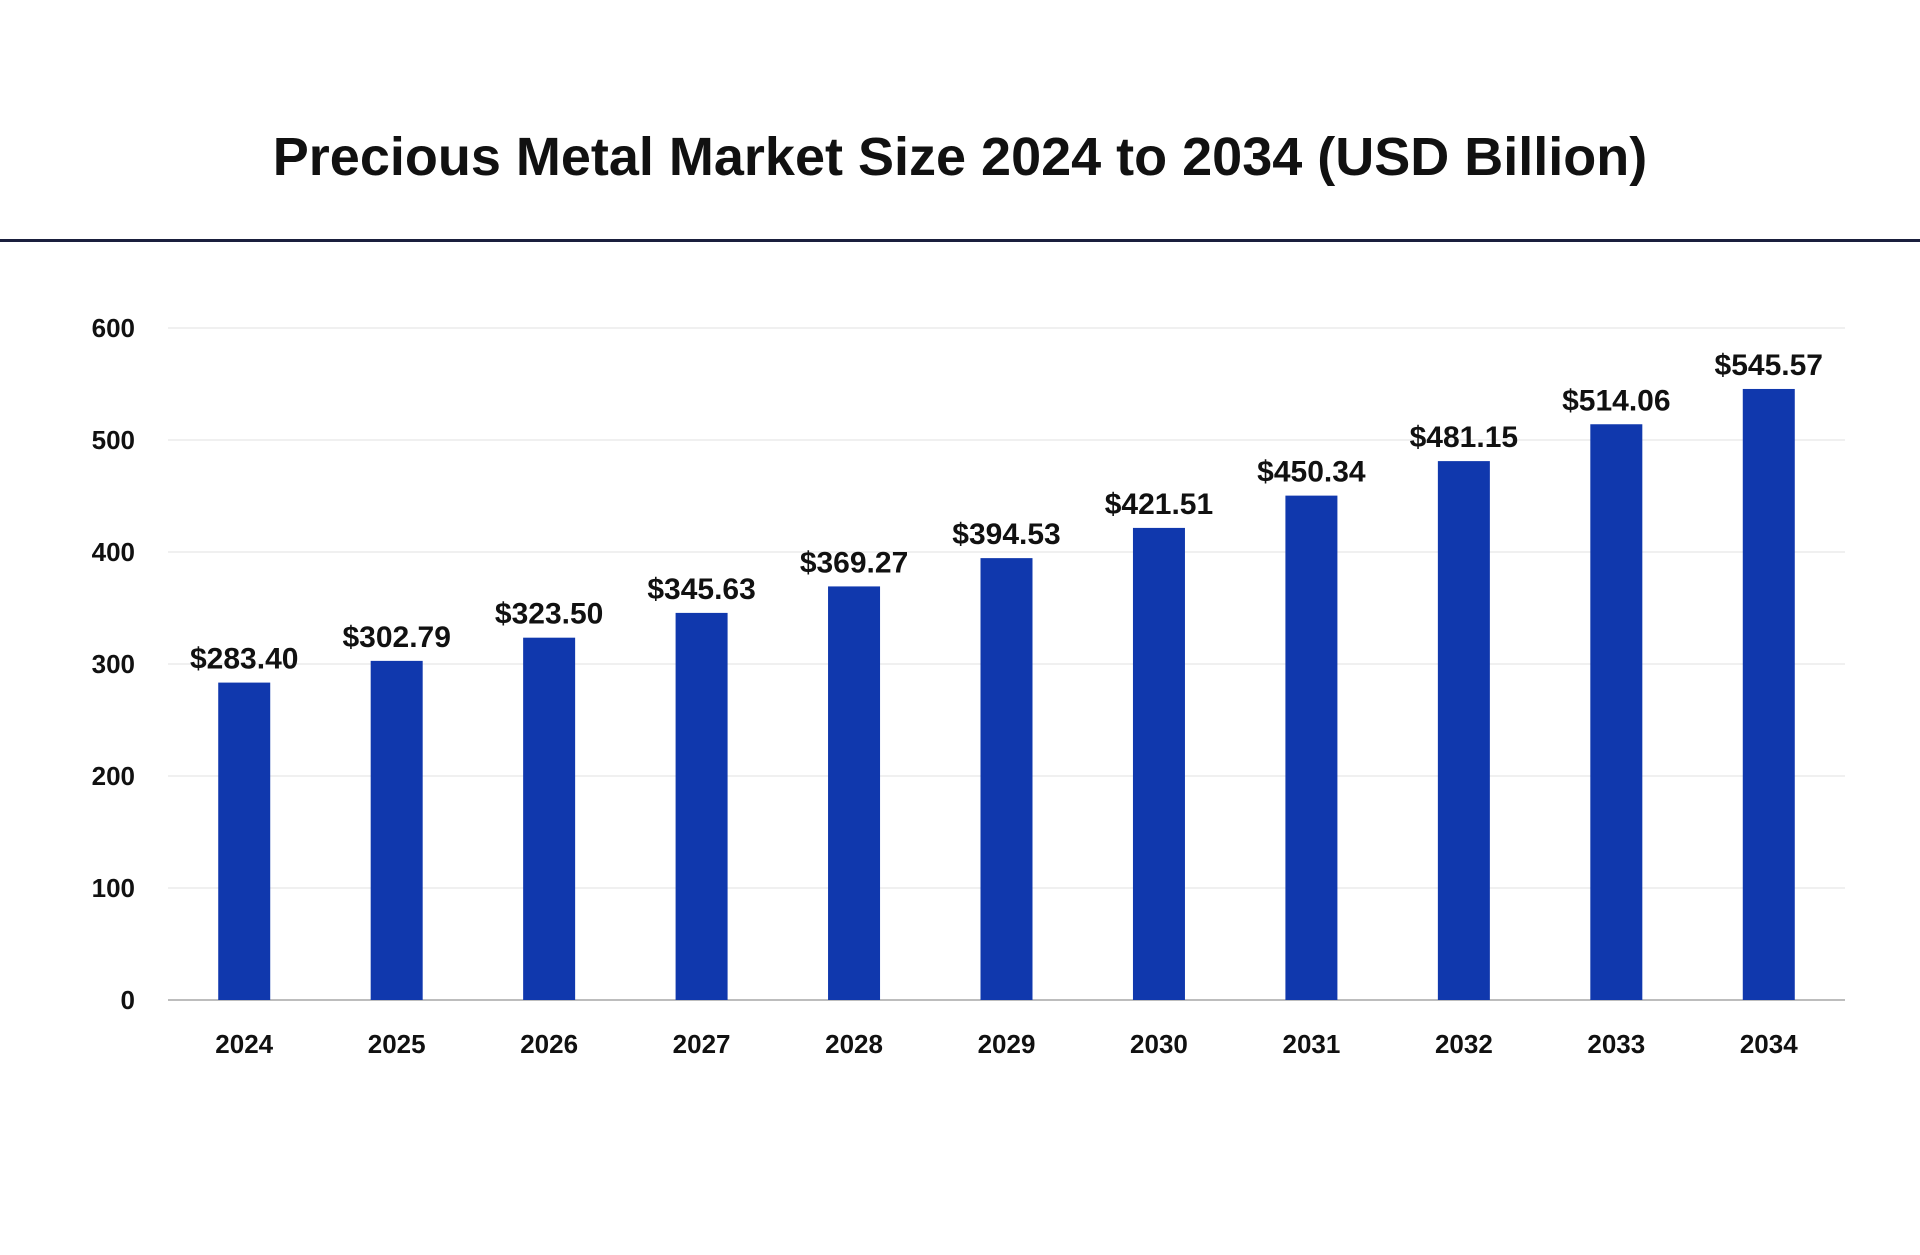 This screenshot has height=1255, width=1920. What do you see at coordinates (1616, 400) in the screenshot?
I see `data-label: $514.06` at bounding box center [1616, 400].